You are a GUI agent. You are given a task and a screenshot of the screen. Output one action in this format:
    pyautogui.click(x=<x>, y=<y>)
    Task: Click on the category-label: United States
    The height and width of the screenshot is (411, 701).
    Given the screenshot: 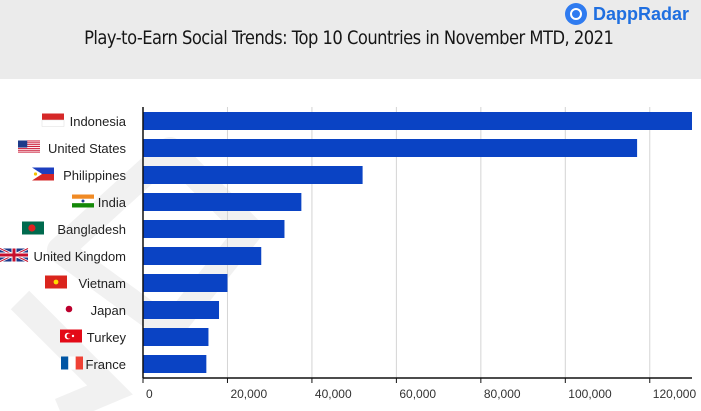 What is the action you would take?
    pyautogui.click(x=87, y=148)
    